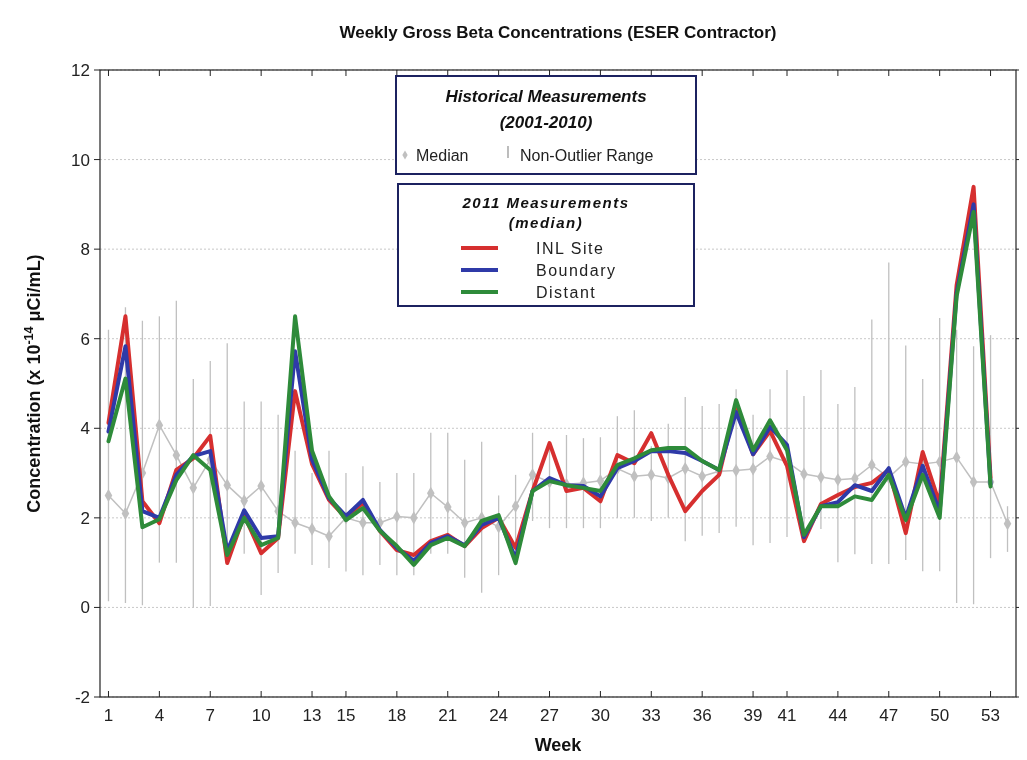 This screenshot has height=760, width=1027. Describe the element at coordinates (570, 248) in the screenshot. I see `legend-label: INL Site` at that location.